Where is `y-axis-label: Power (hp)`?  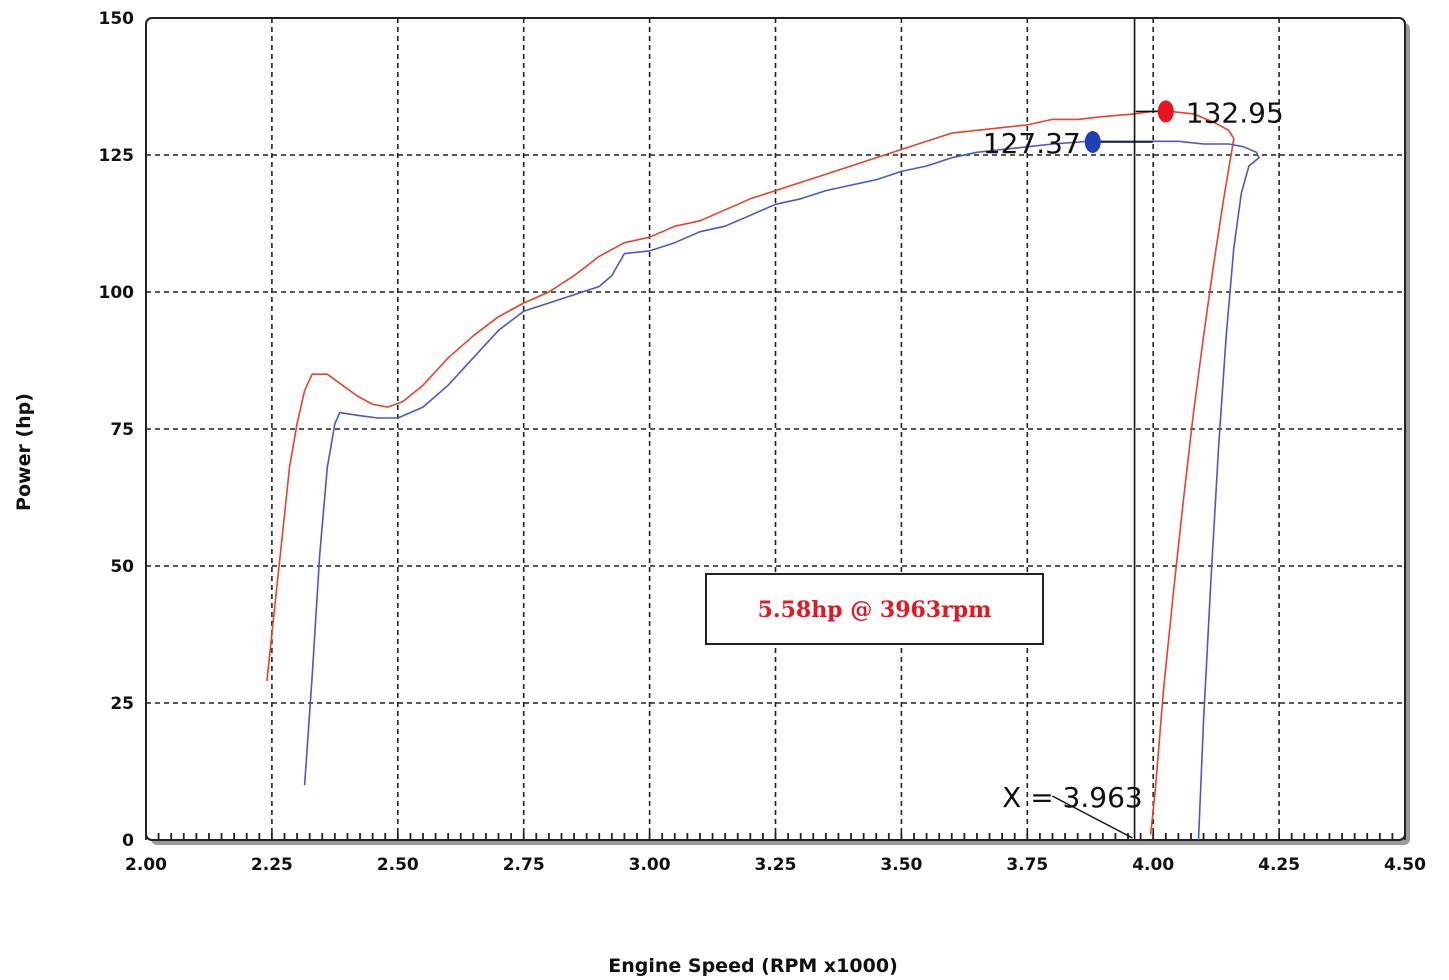
y-axis-label: Power (hp) is located at coordinates (24, 452).